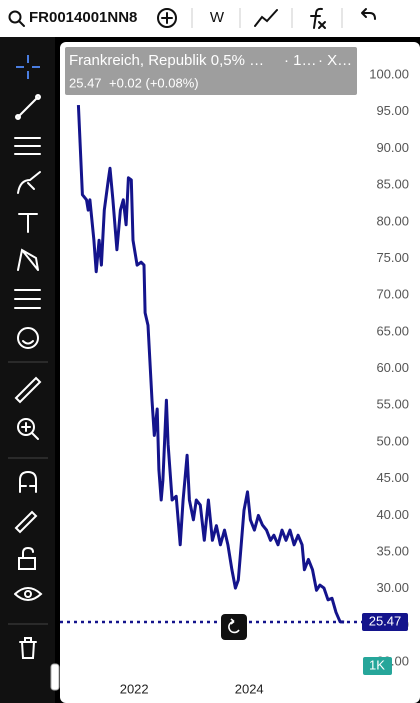  I want to click on ruler-tool, so click(28, 390).